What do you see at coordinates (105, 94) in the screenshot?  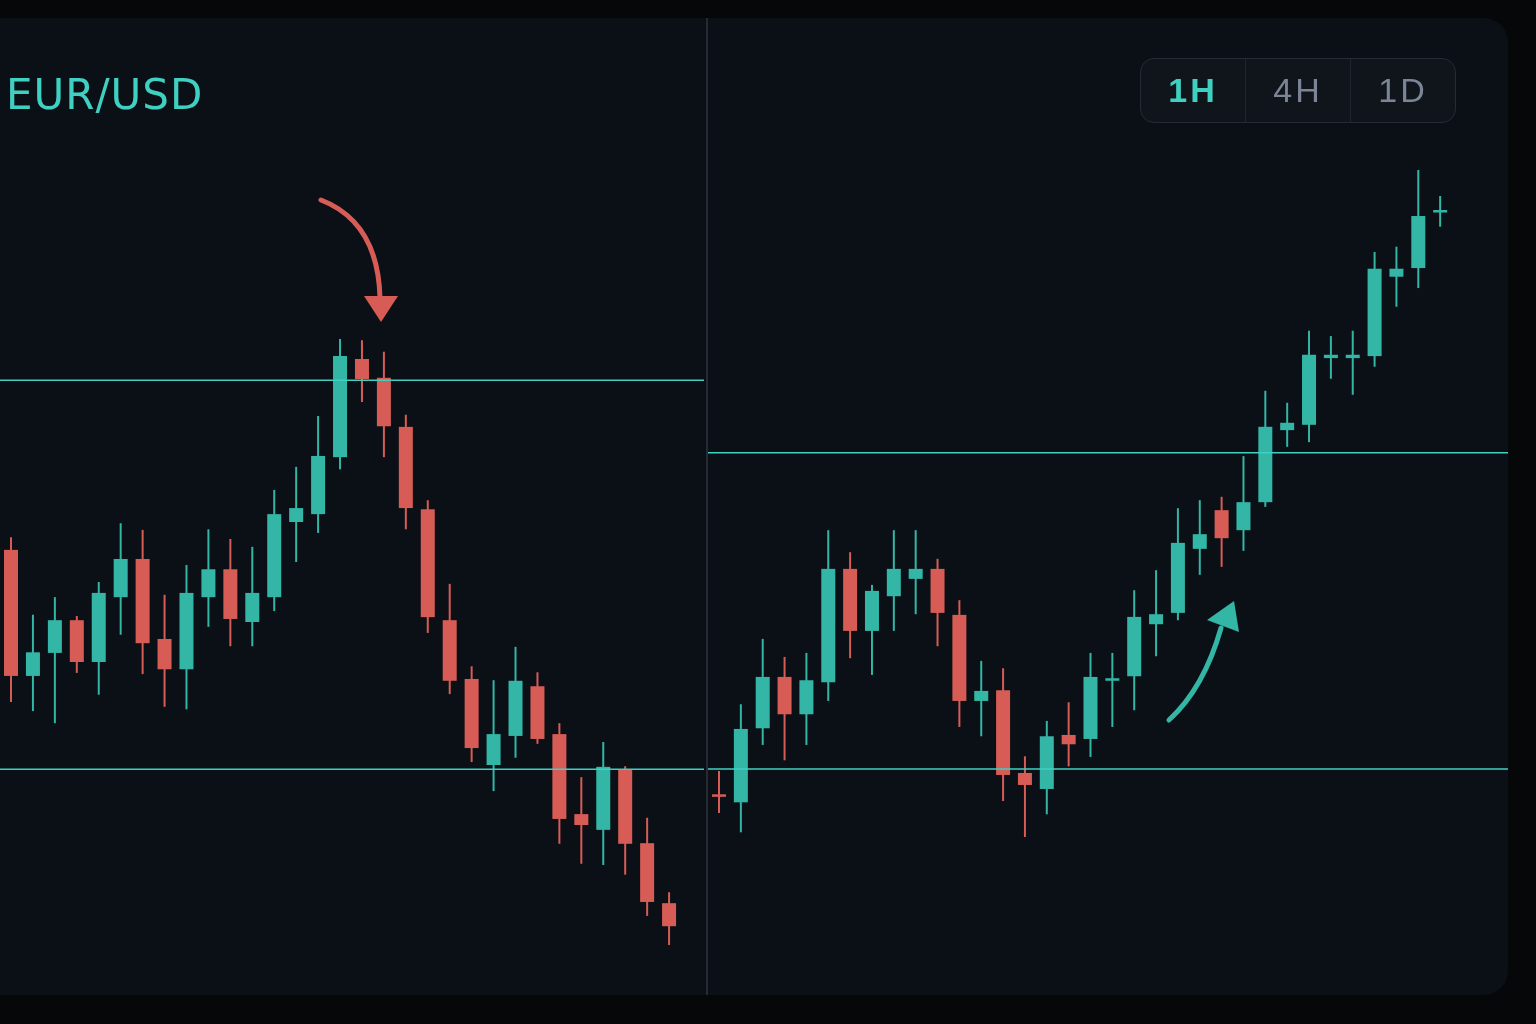 I see `chart-title: EUR/USD` at bounding box center [105, 94].